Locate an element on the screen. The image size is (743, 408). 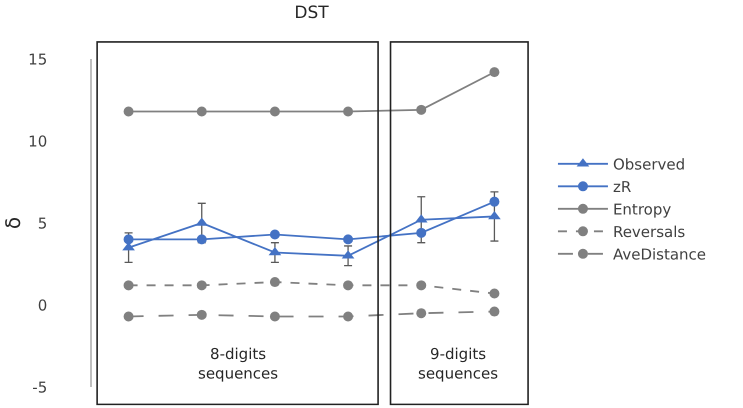
y-tick-label: 15 is located at coordinates (38, 59).